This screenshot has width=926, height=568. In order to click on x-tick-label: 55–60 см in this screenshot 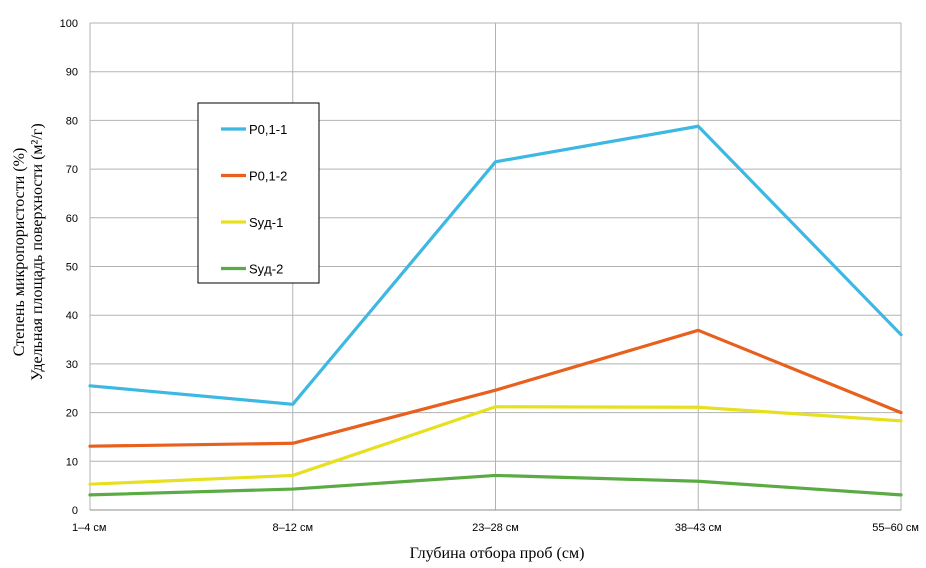, I will do `click(895, 528)`.